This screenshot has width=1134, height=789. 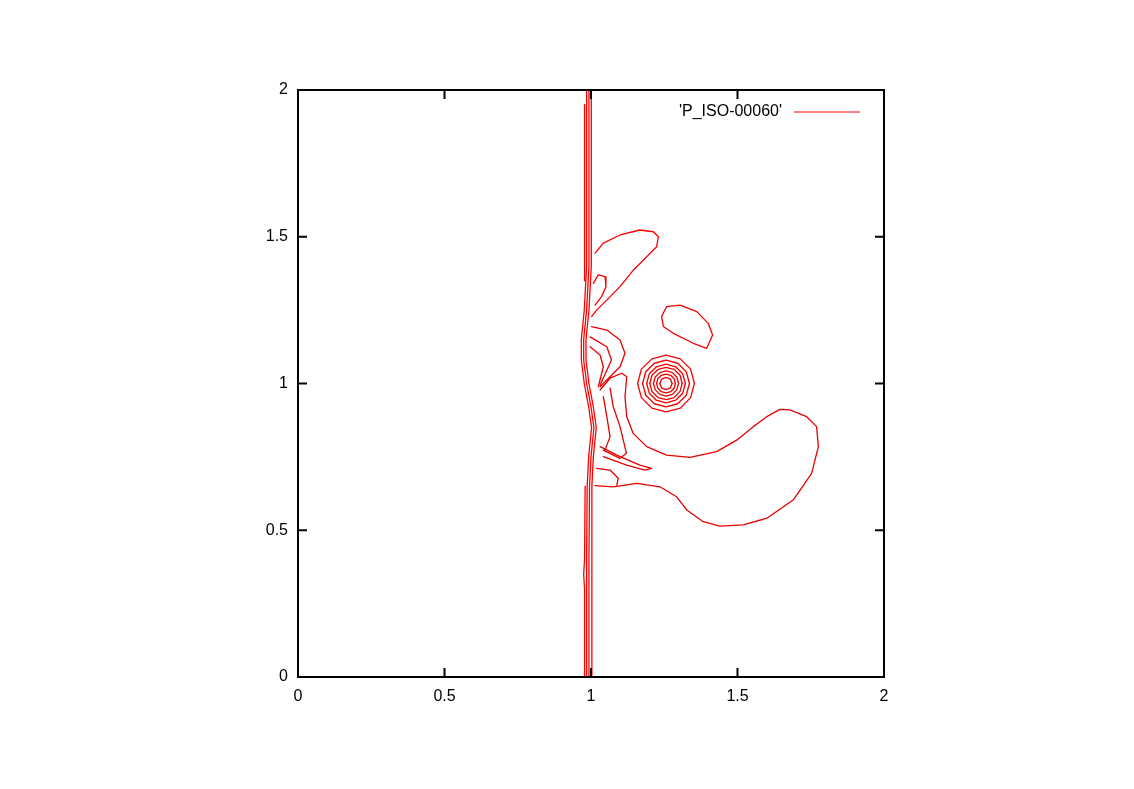 What do you see at coordinates (277, 529) in the screenshot?
I see `y-tick-label: 0.5` at bounding box center [277, 529].